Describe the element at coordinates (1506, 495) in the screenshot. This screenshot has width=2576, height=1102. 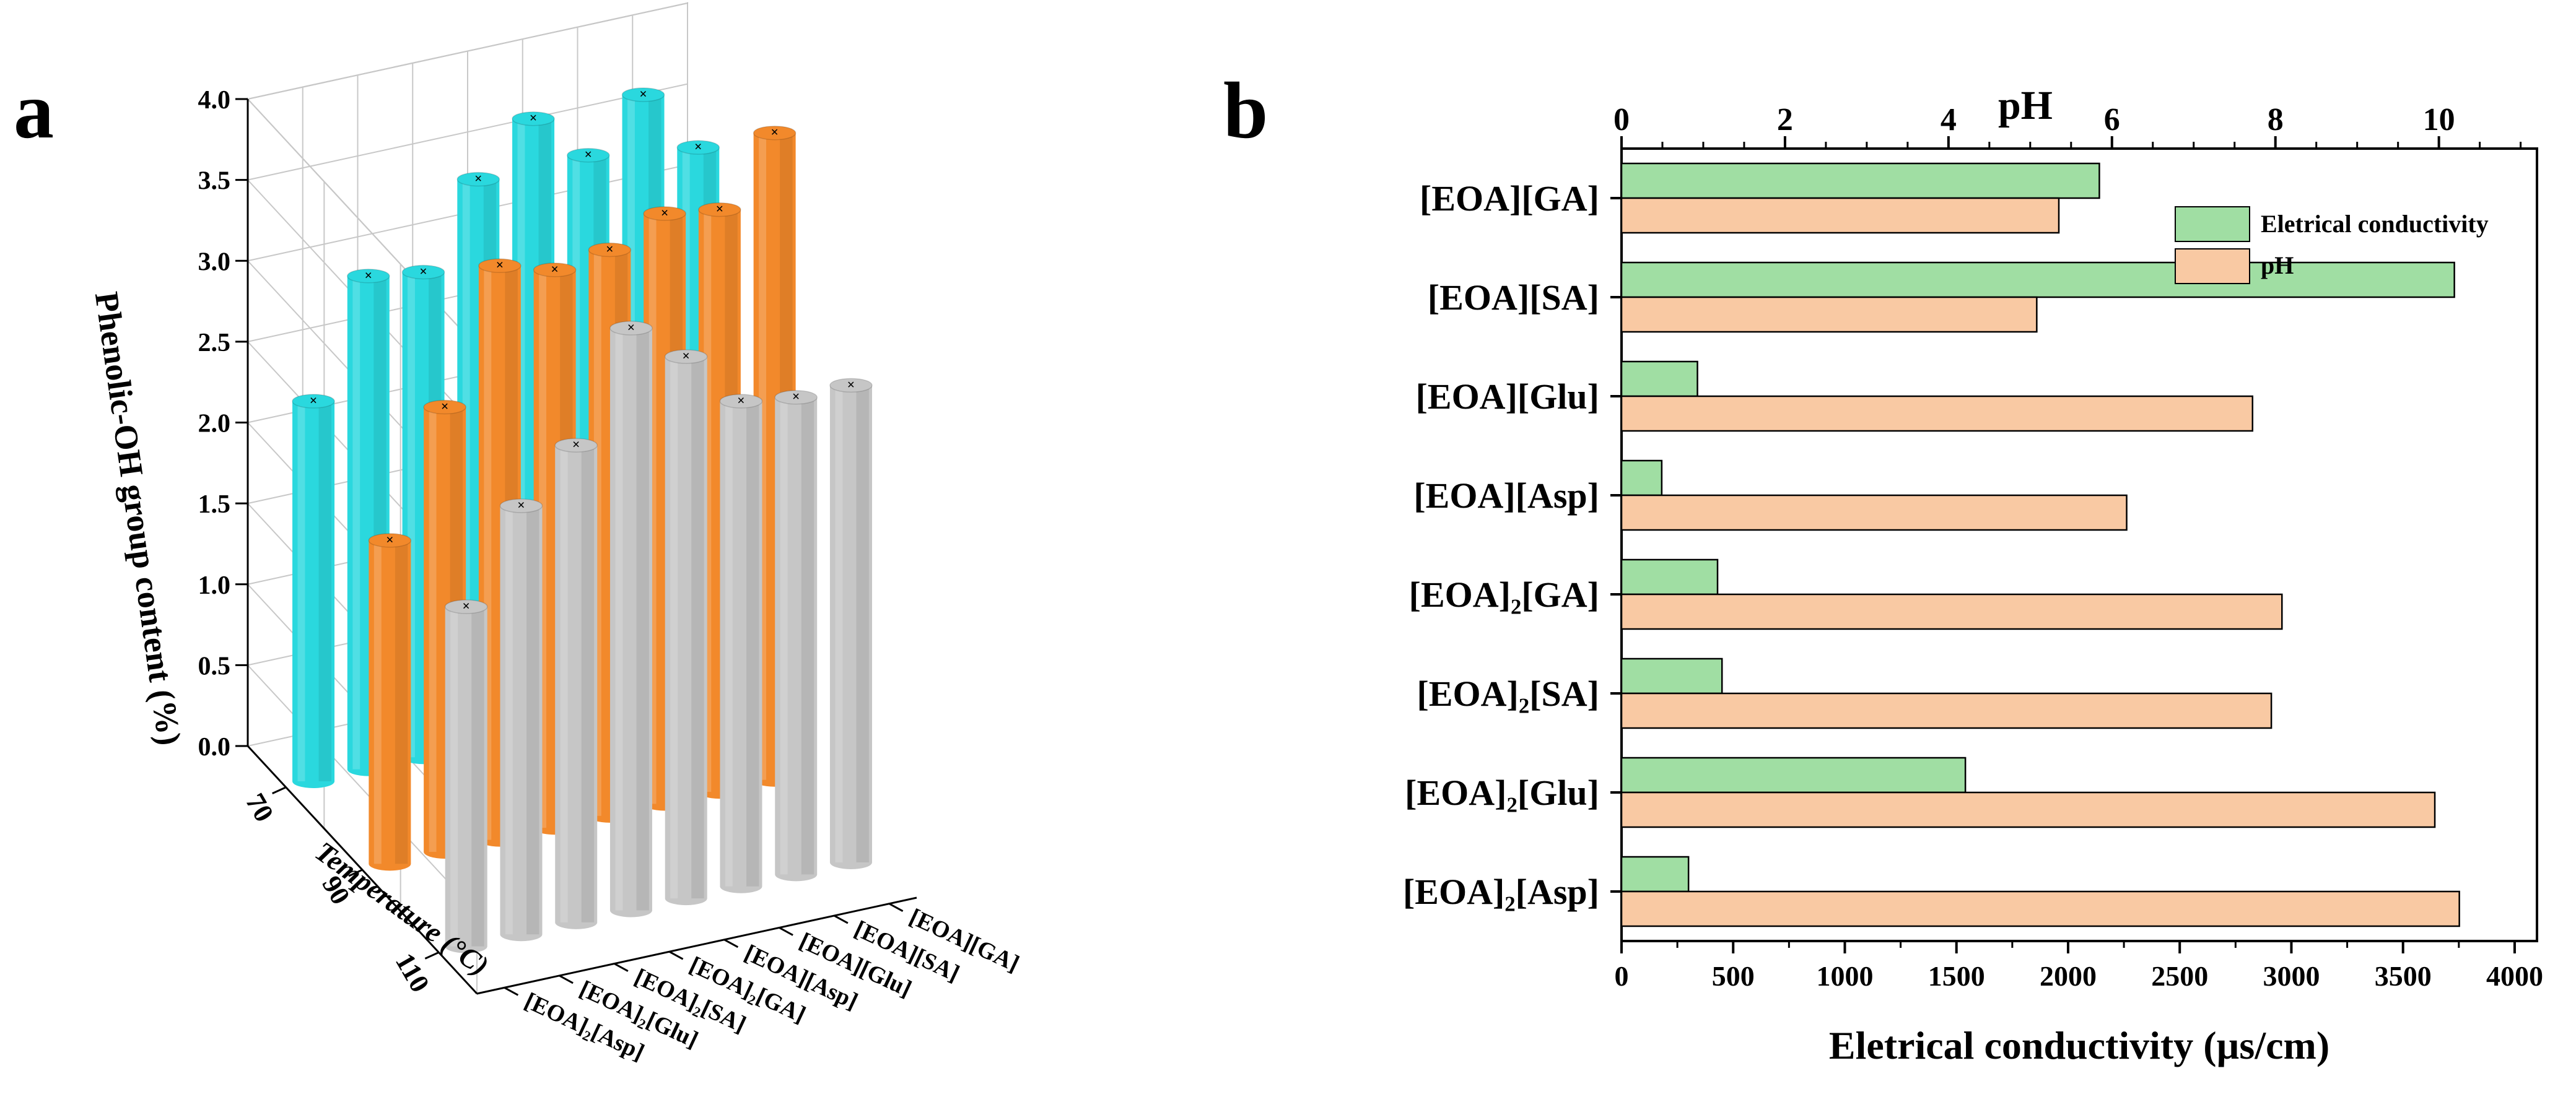
I see `category-label: [EOA][Asp]` at that location.